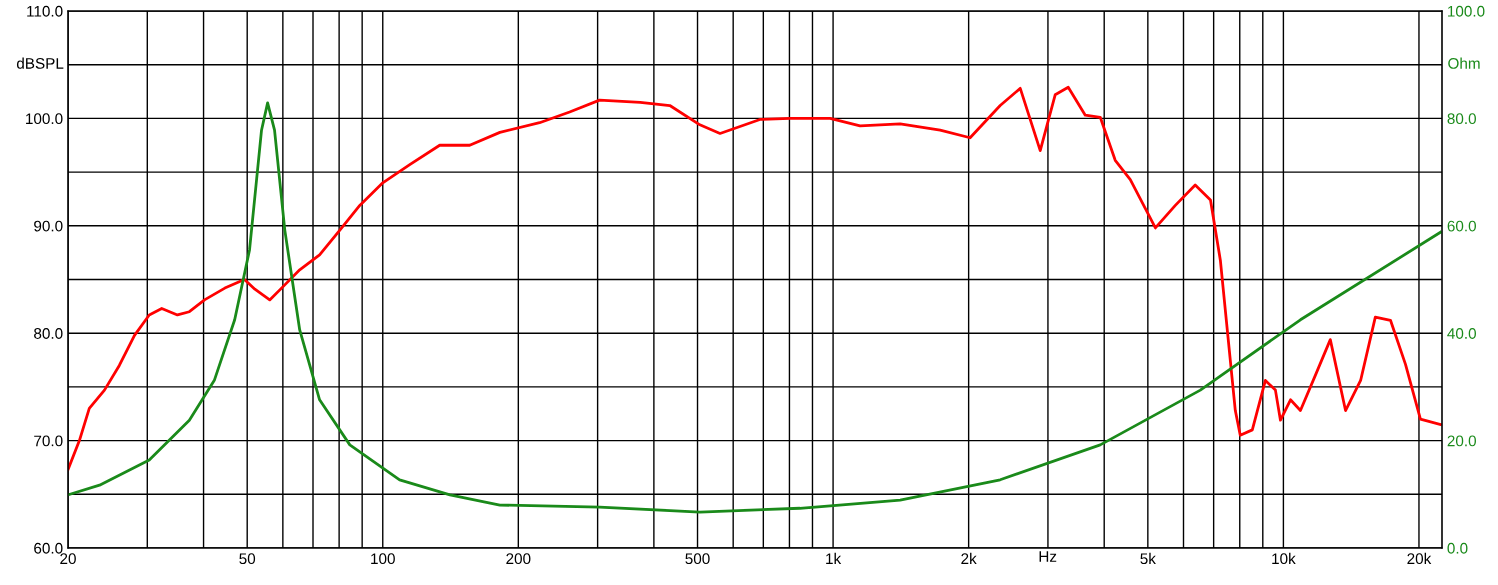 This screenshot has width=1498, height=585. What do you see at coordinates (1419, 558) in the screenshot?
I see `x-tick-label: 20k` at bounding box center [1419, 558].